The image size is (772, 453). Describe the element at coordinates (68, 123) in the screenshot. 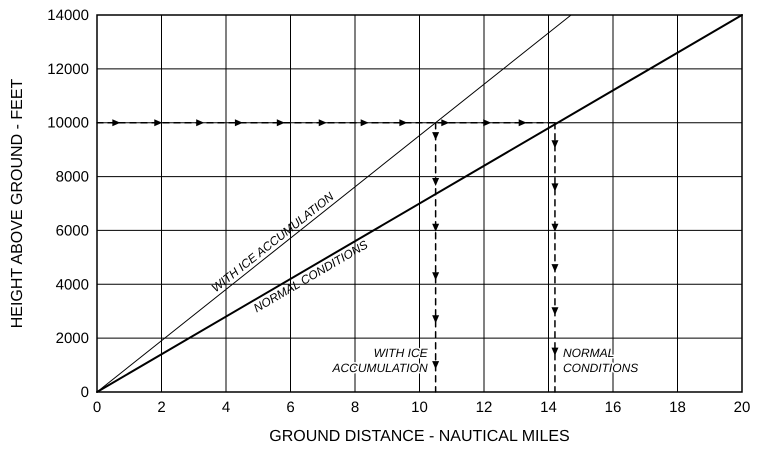

I see `y-tick-label: 10000` at that location.